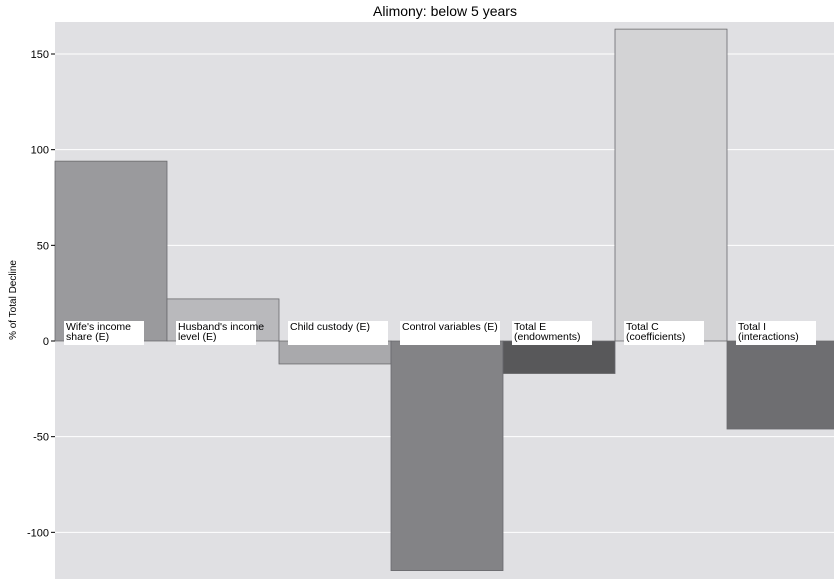 The image size is (834, 579). What do you see at coordinates (41, 438) in the screenshot?
I see `y-tick-label: -50` at bounding box center [41, 438].